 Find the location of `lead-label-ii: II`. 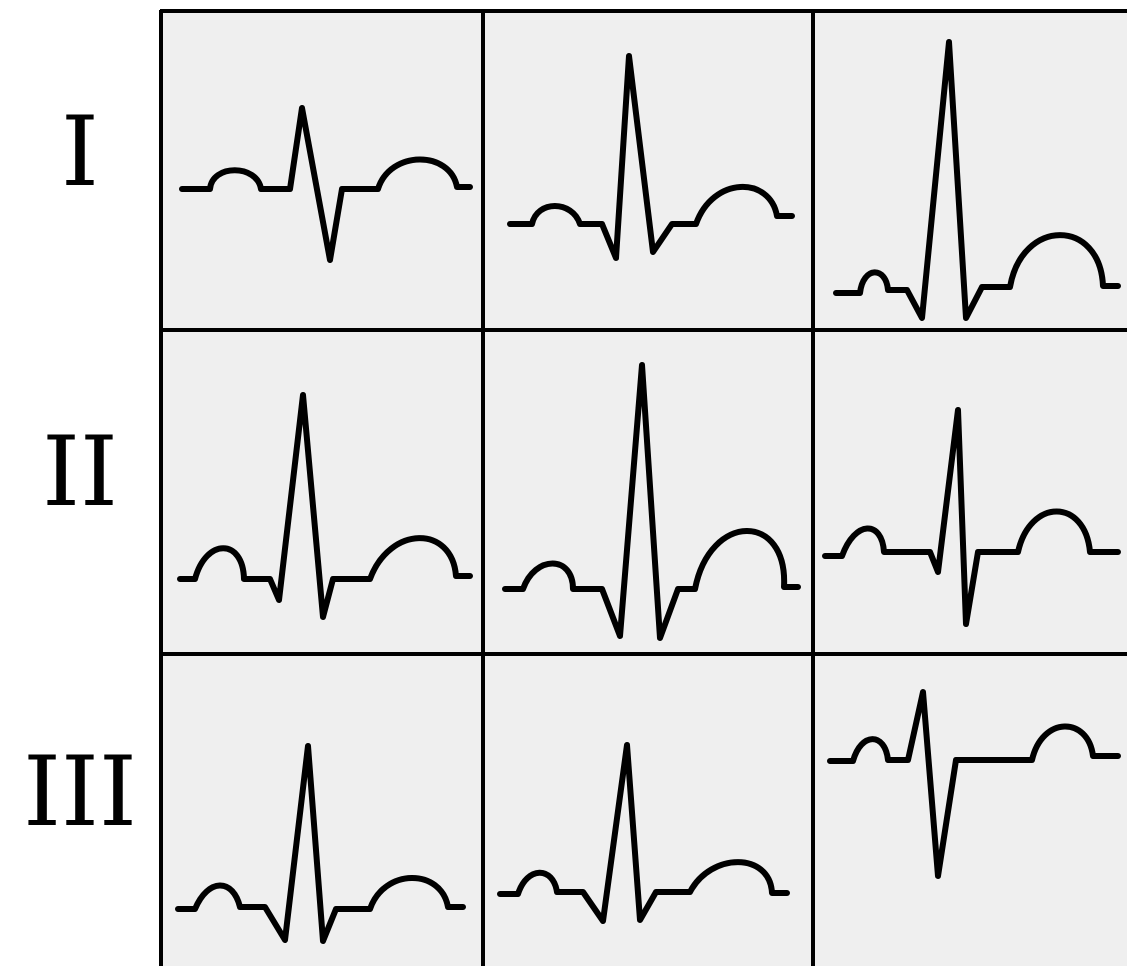

lead-label-ii: II is located at coordinates (80, 472).